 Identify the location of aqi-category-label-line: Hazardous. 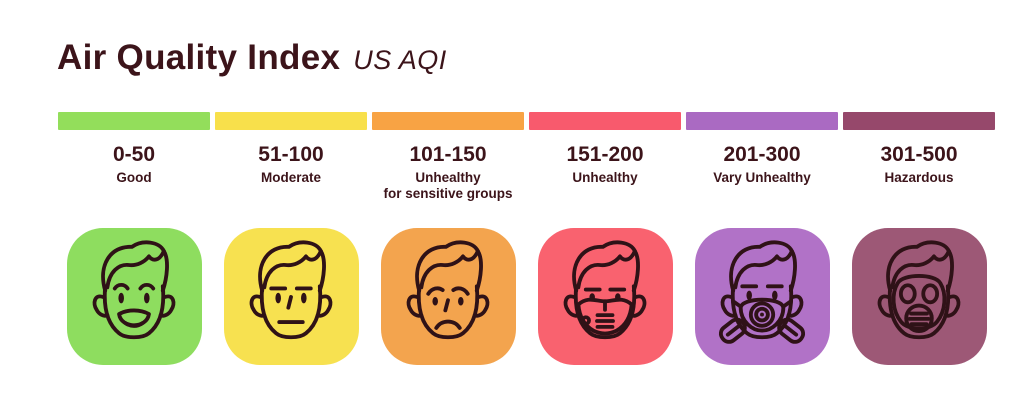
(919, 177).